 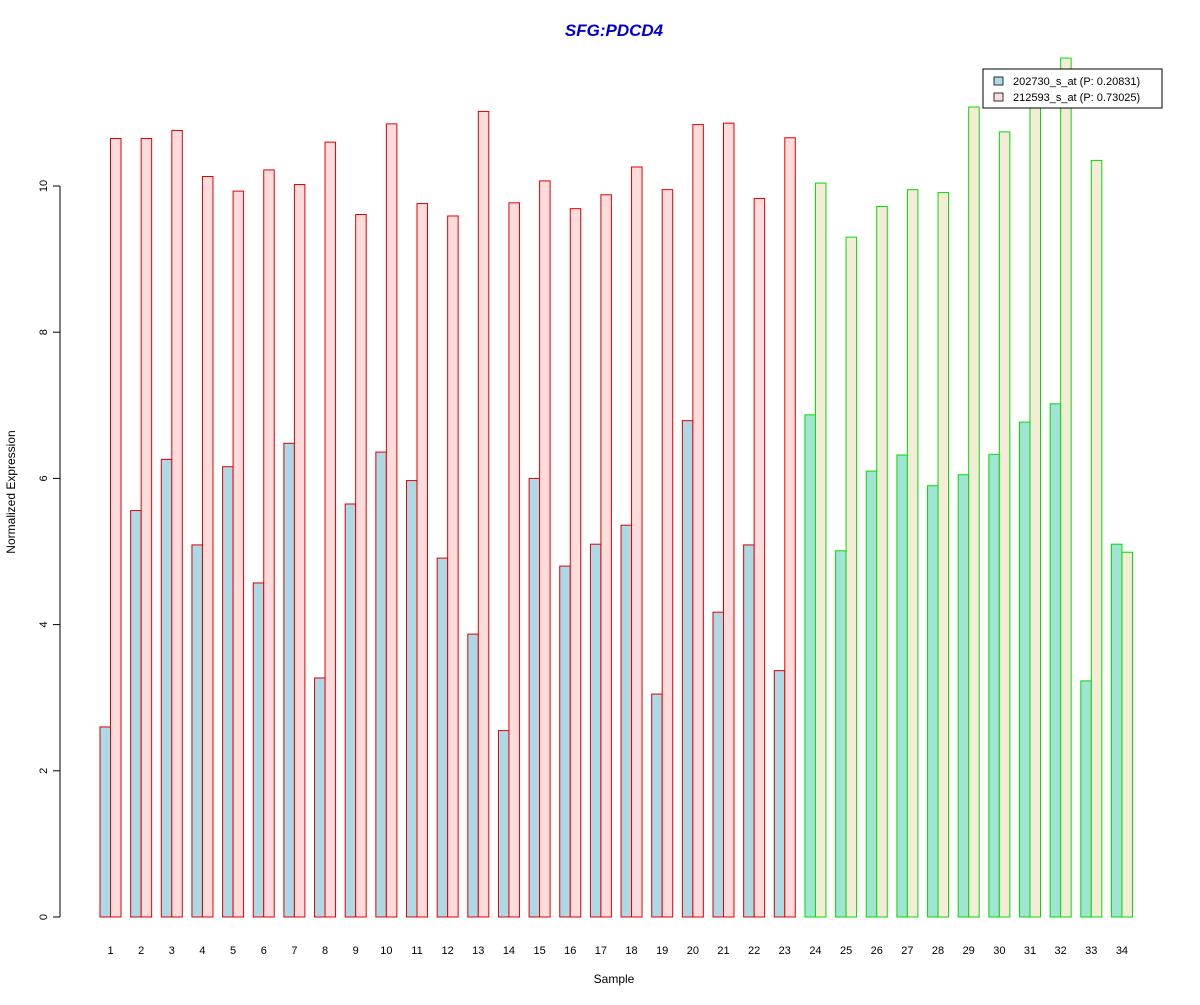 I want to click on y-tick-label: 2, so click(x=44, y=771).